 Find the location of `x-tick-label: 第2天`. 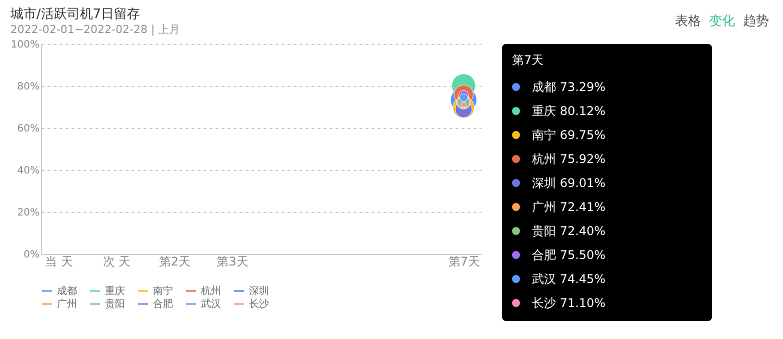

x-tick-label: 第2天 is located at coordinates (174, 261).